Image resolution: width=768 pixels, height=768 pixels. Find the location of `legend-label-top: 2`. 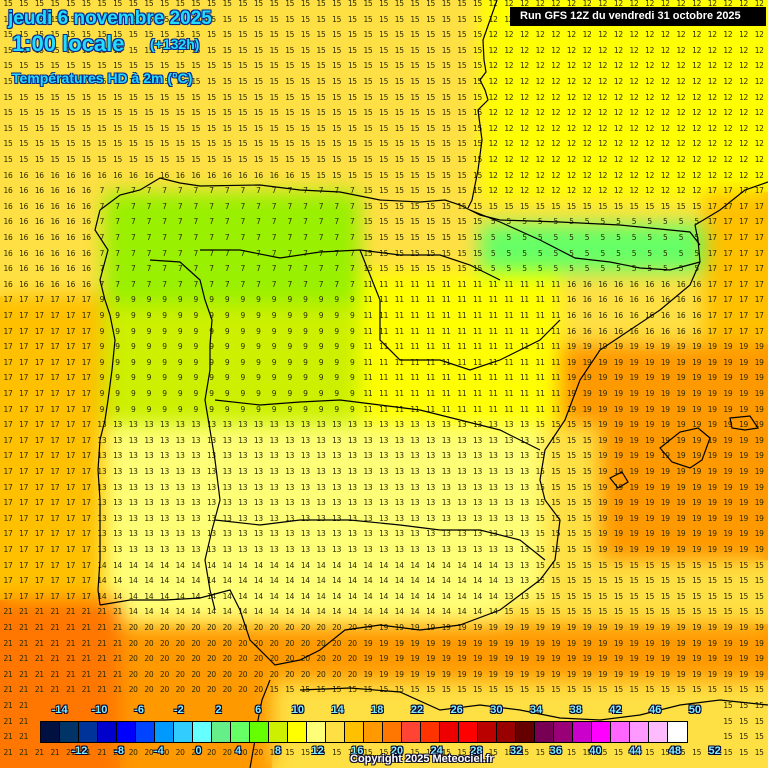

legend-label-top: 2 is located at coordinates (218, 710).